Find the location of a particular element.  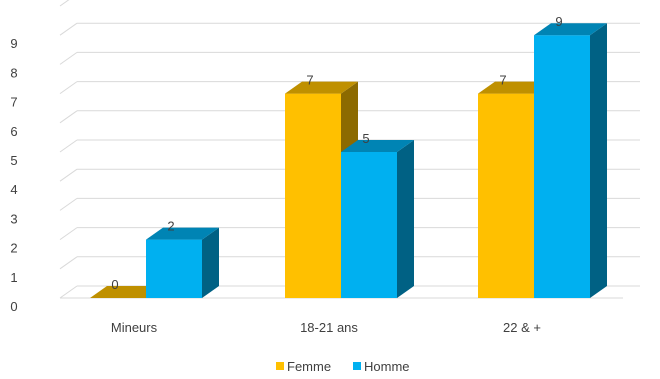

data-label: 0 is located at coordinates (114, 284).